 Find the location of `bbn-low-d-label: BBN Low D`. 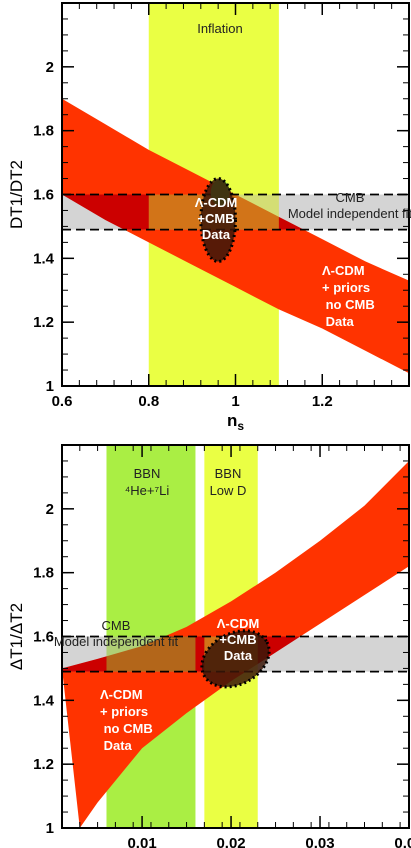

bbn-low-d-label: BBN Low D is located at coordinates (228, 482).